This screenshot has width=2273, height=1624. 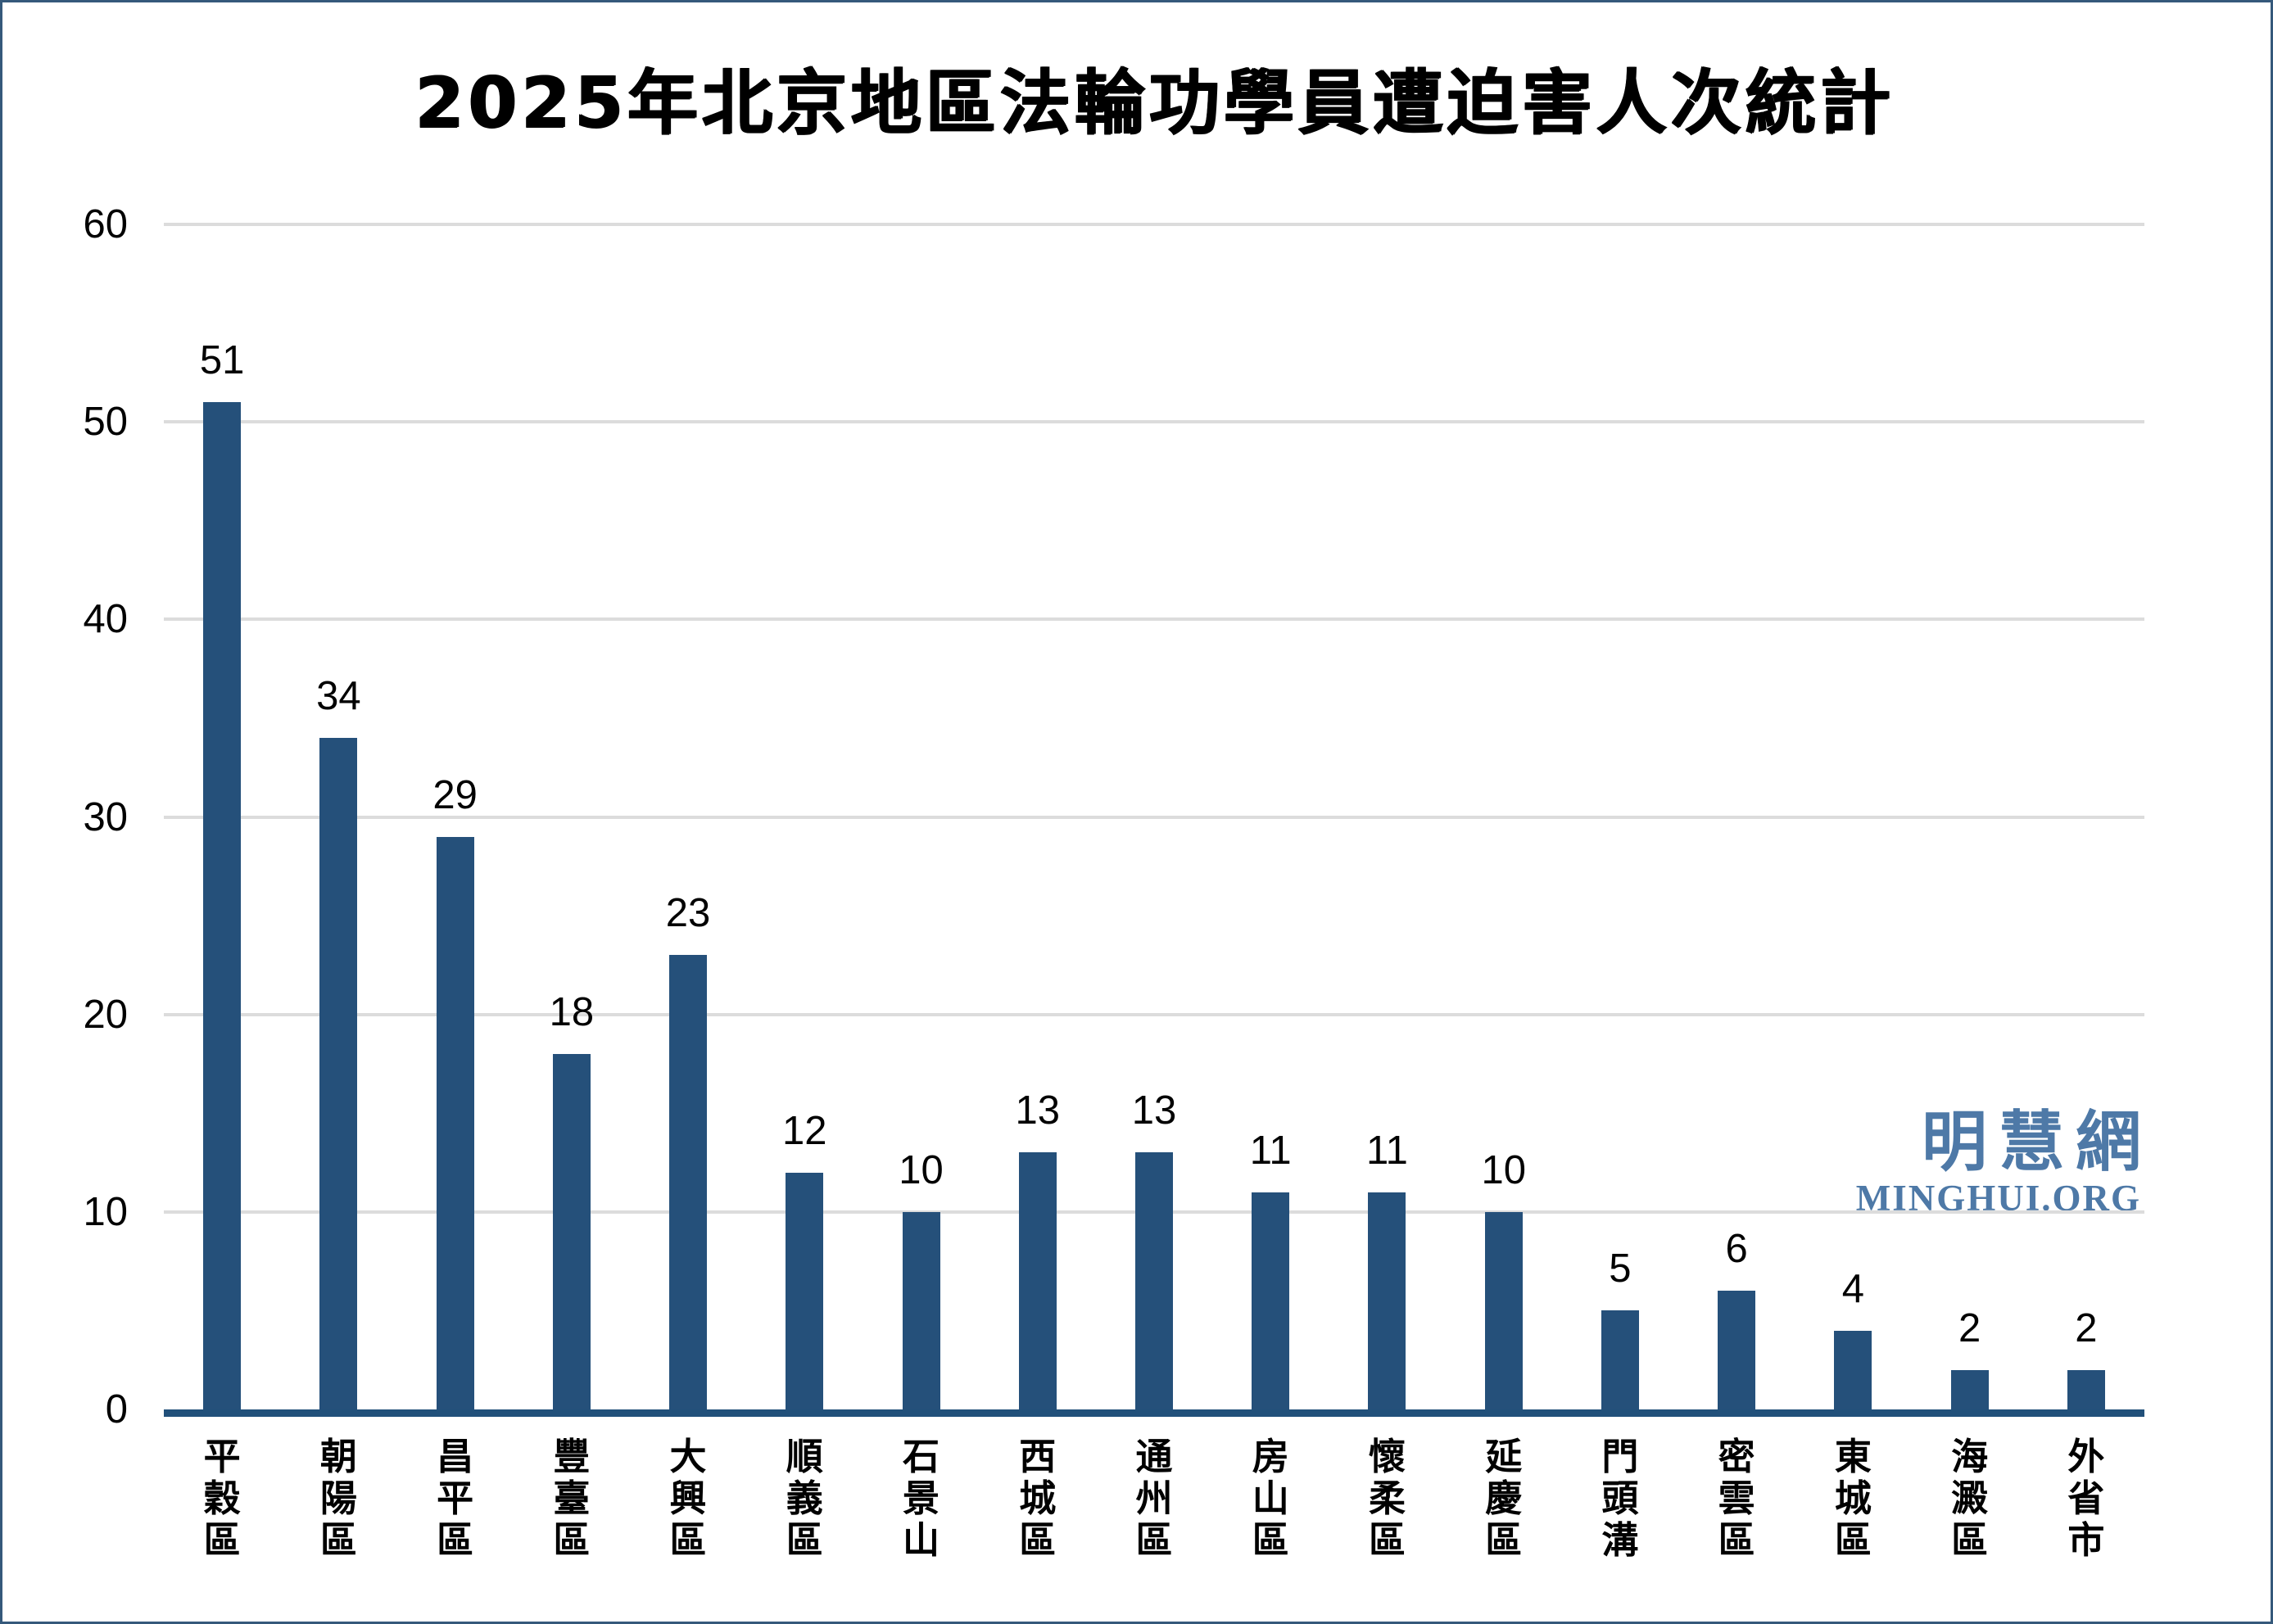 I want to click on x-axis-label-char: 柔, so click(x=1387, y=1498).